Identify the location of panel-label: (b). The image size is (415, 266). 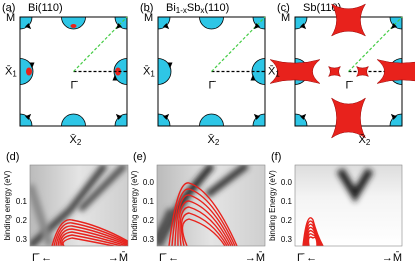
(146, 8).